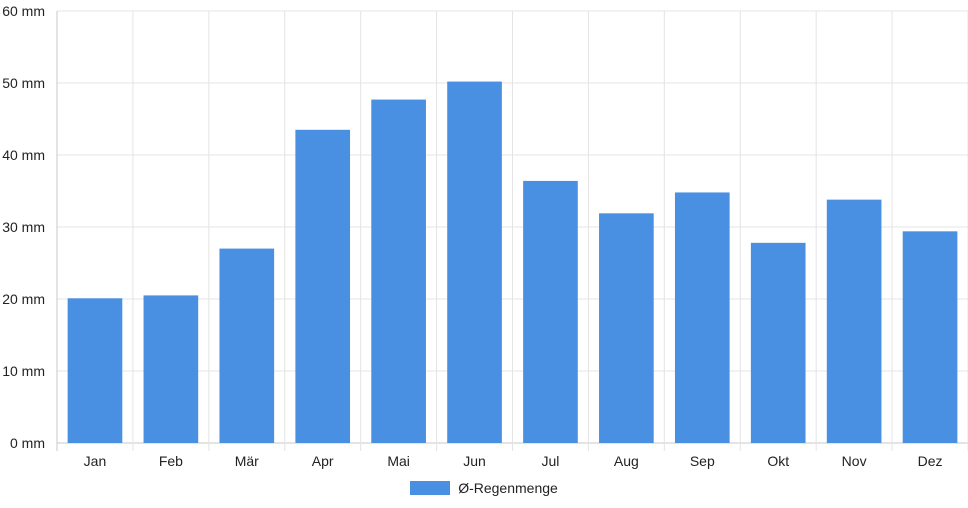  Describe the element at coordinates (23, 299) in the screenshot. I see `y-tick-label: 20 mm` at that location.